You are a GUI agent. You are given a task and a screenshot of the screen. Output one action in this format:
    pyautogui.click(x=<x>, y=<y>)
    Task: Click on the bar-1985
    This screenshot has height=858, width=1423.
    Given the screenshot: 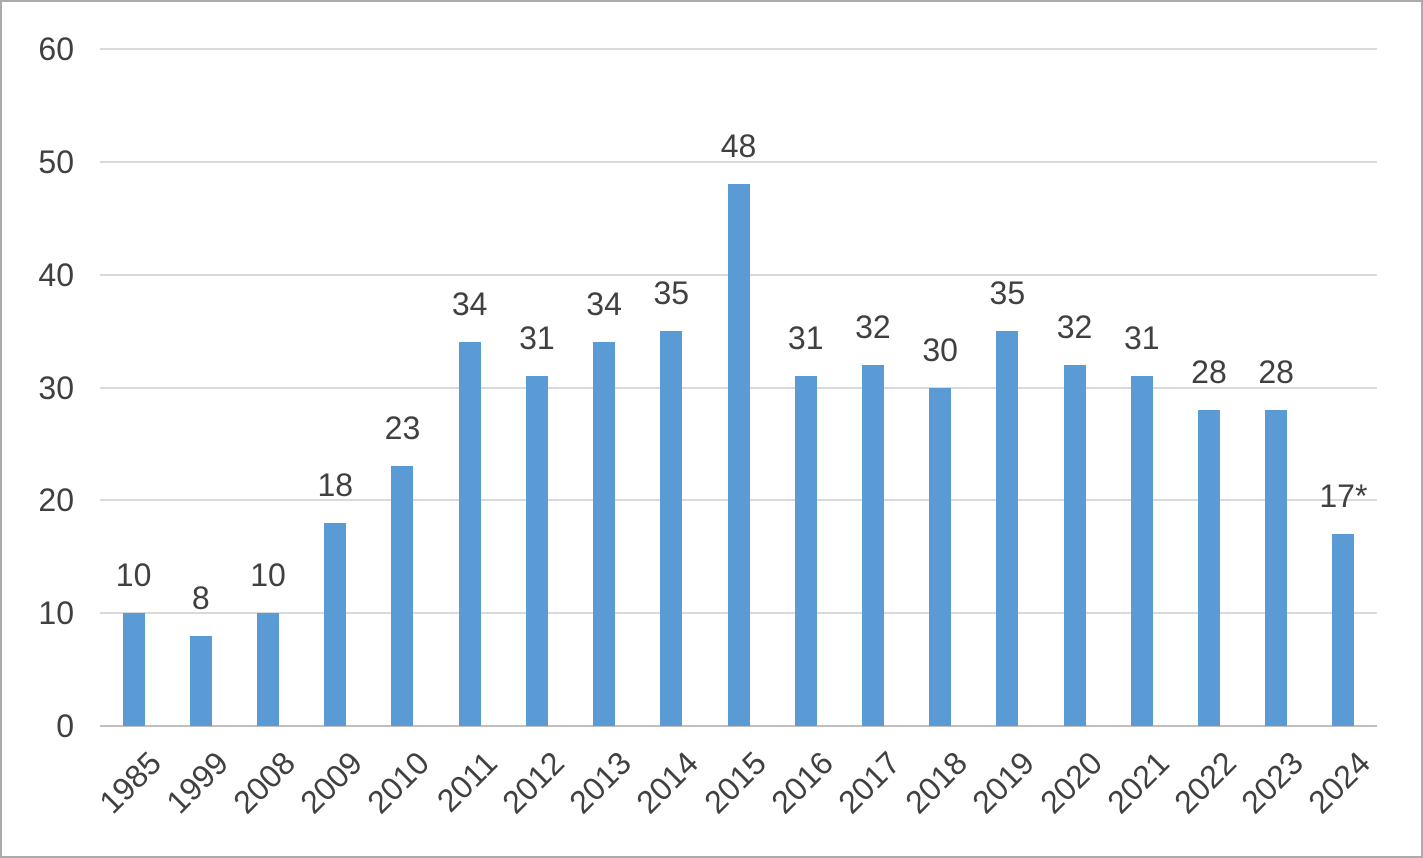 What is the action you would take?
    pyautogui.click(x=133, y=669)
    